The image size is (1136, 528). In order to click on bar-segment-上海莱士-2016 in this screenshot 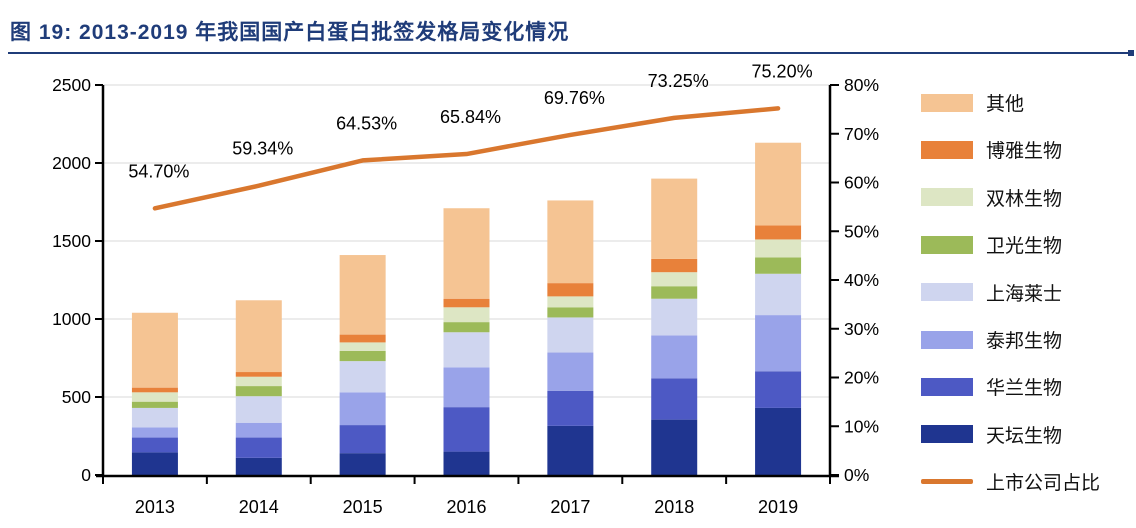, I will do `click(466, 350)`.